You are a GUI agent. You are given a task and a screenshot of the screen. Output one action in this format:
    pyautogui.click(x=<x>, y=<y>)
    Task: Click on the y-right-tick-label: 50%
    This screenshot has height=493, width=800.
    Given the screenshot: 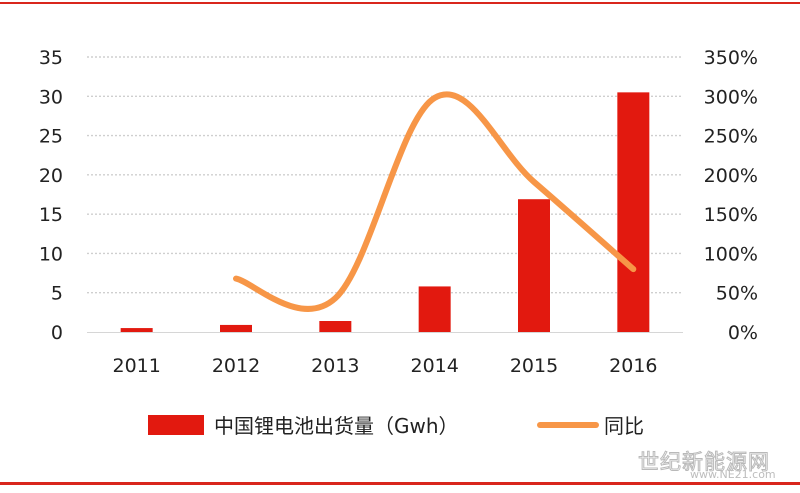 What is the action you would take?
    pyautogui.click(x=737, y=294)
    